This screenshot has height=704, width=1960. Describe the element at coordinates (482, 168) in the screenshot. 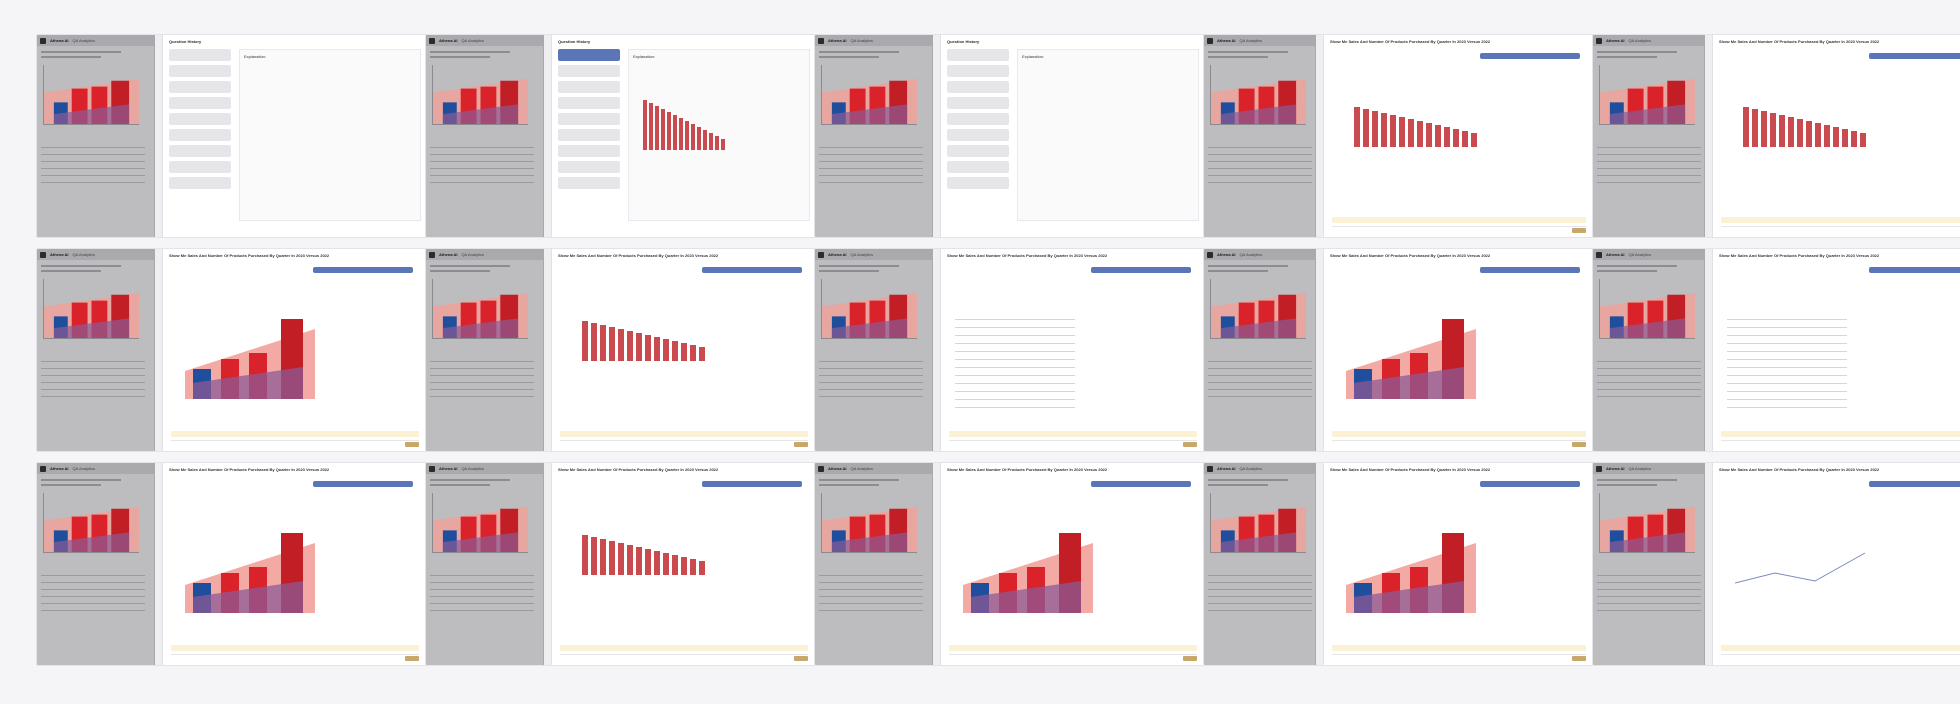

I see `dashboard-table` at that location.